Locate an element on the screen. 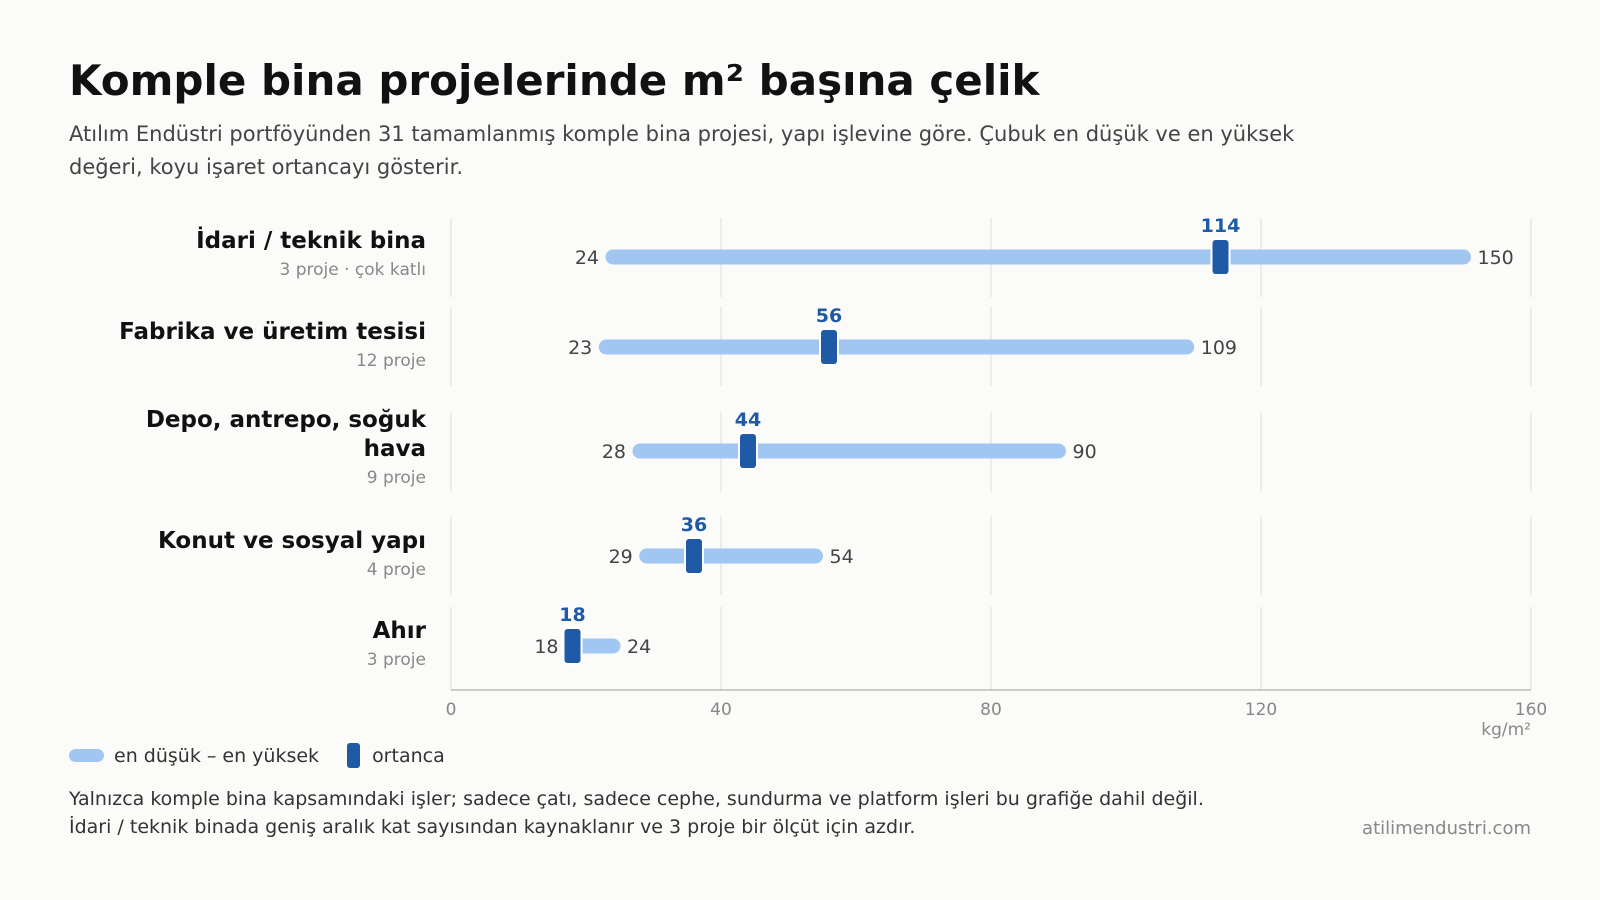  source-credit: atilimendustri.com is located at coordinates (1446, 828).